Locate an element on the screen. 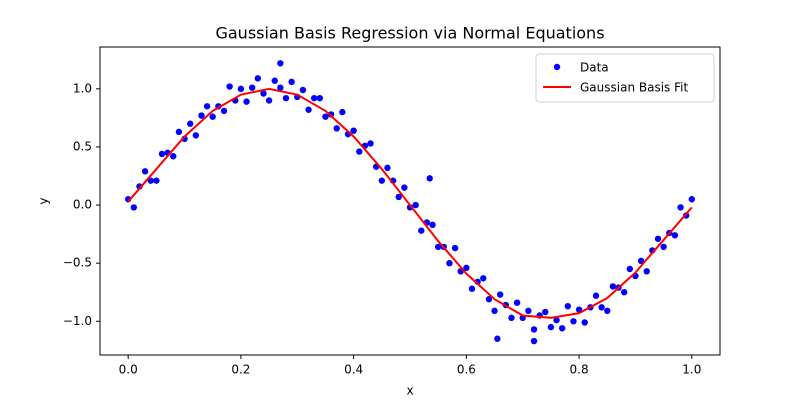 The width and height of the screenshot is (800, 400). x-tick-label: 0.2 is located at coordinates (240, 370).